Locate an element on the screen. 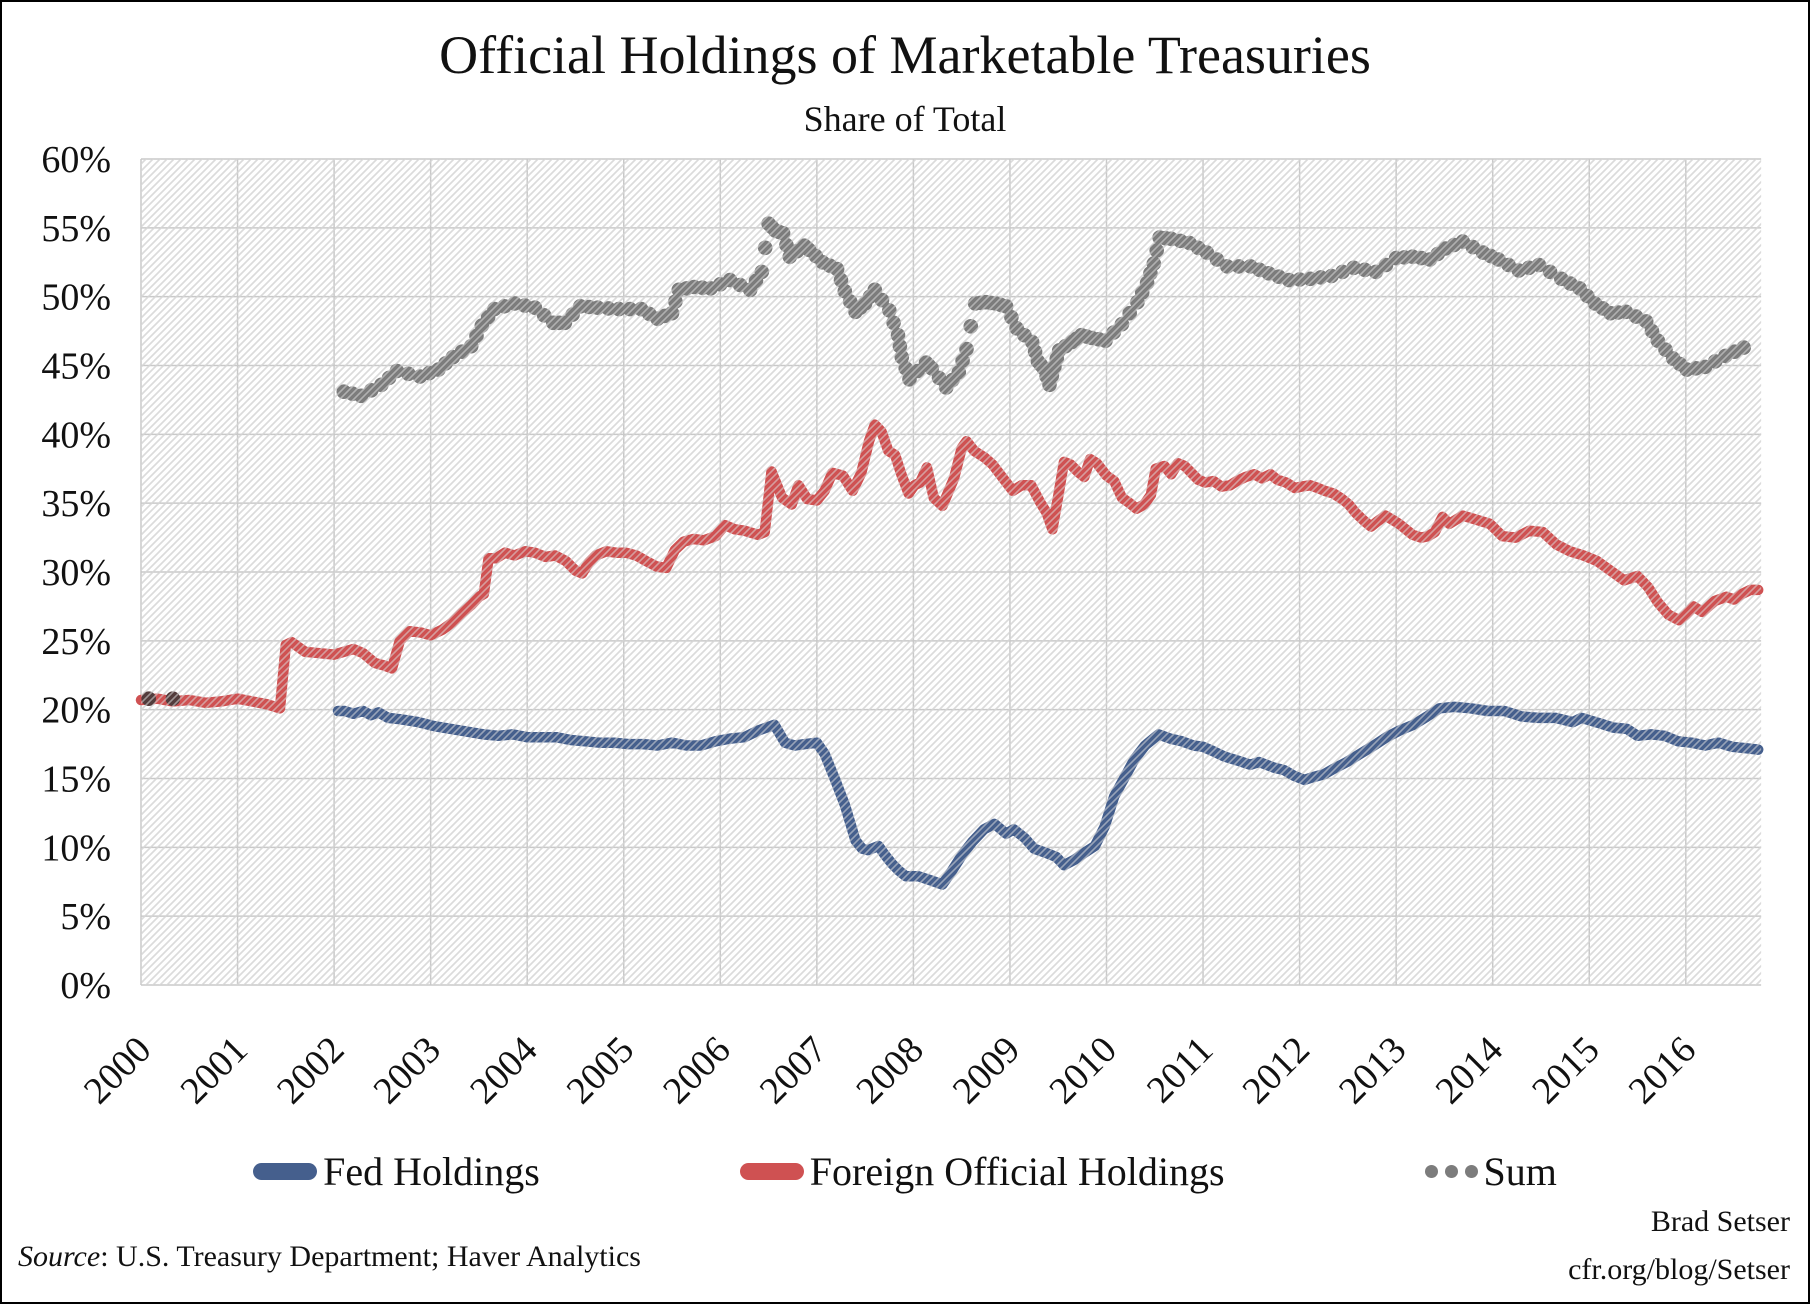 Image resolution: width=1810 pixels, height=1306 pixels. x-tick-label: 2005 is located at coordinates (600, 1070).